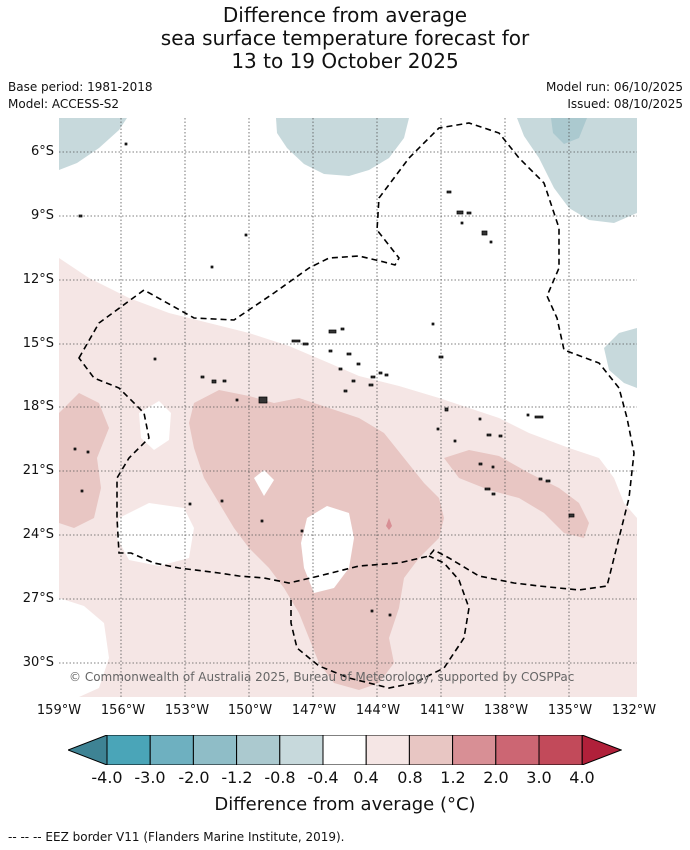 This screenshot has width=690, height=850. Describe the element at coordinates (38, 662) in the screenshot. I see `lat-tick: 30°S` at that location.